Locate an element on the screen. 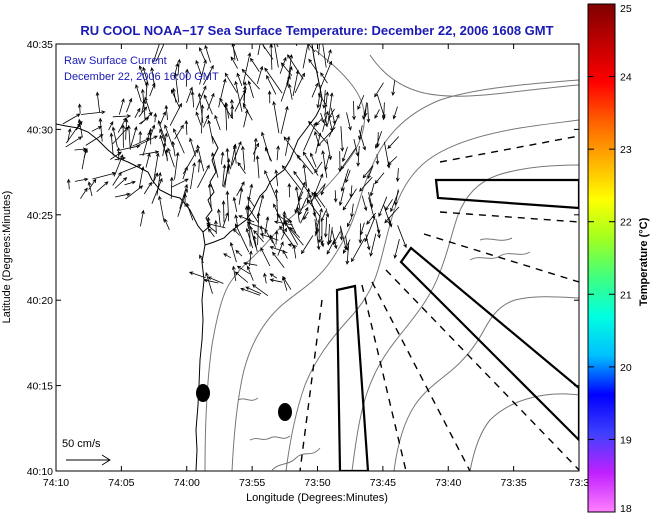 The image size is (651, 518). colorbar-title: Temperature (°C) is located at coordinates (644, 261).